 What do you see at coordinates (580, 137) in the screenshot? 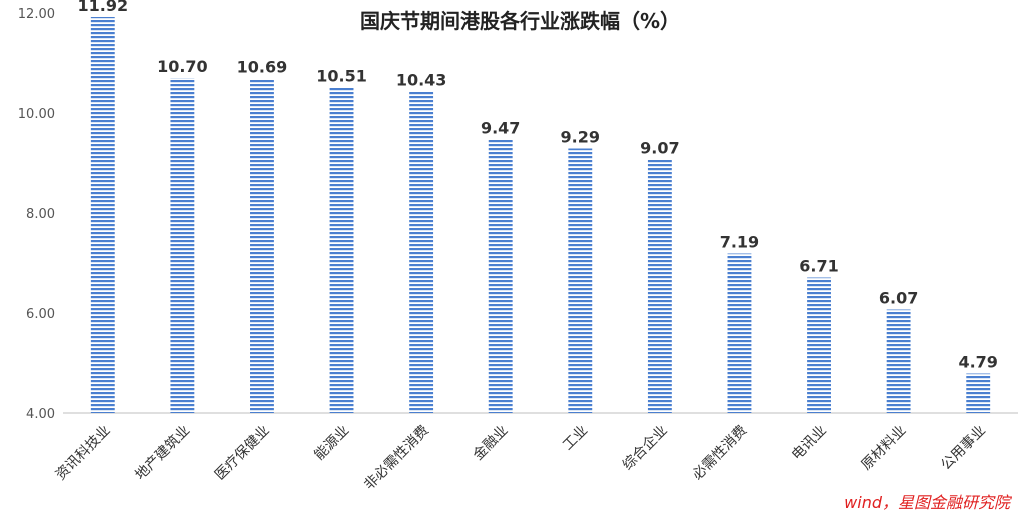
I see `data-label: 9.29` at bounding box center [580, 137].